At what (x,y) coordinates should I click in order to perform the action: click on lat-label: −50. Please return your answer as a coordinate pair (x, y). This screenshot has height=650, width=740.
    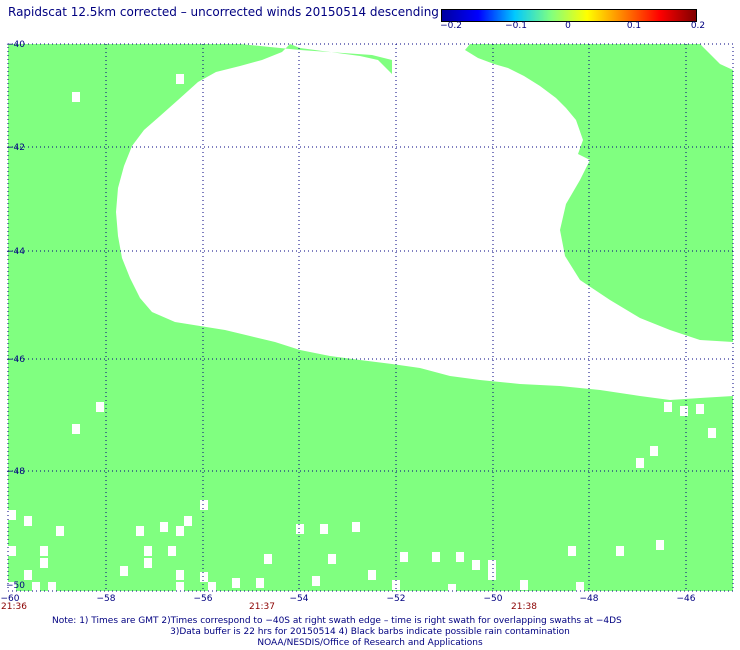
    Looking at the image, I should click on (15, 586).